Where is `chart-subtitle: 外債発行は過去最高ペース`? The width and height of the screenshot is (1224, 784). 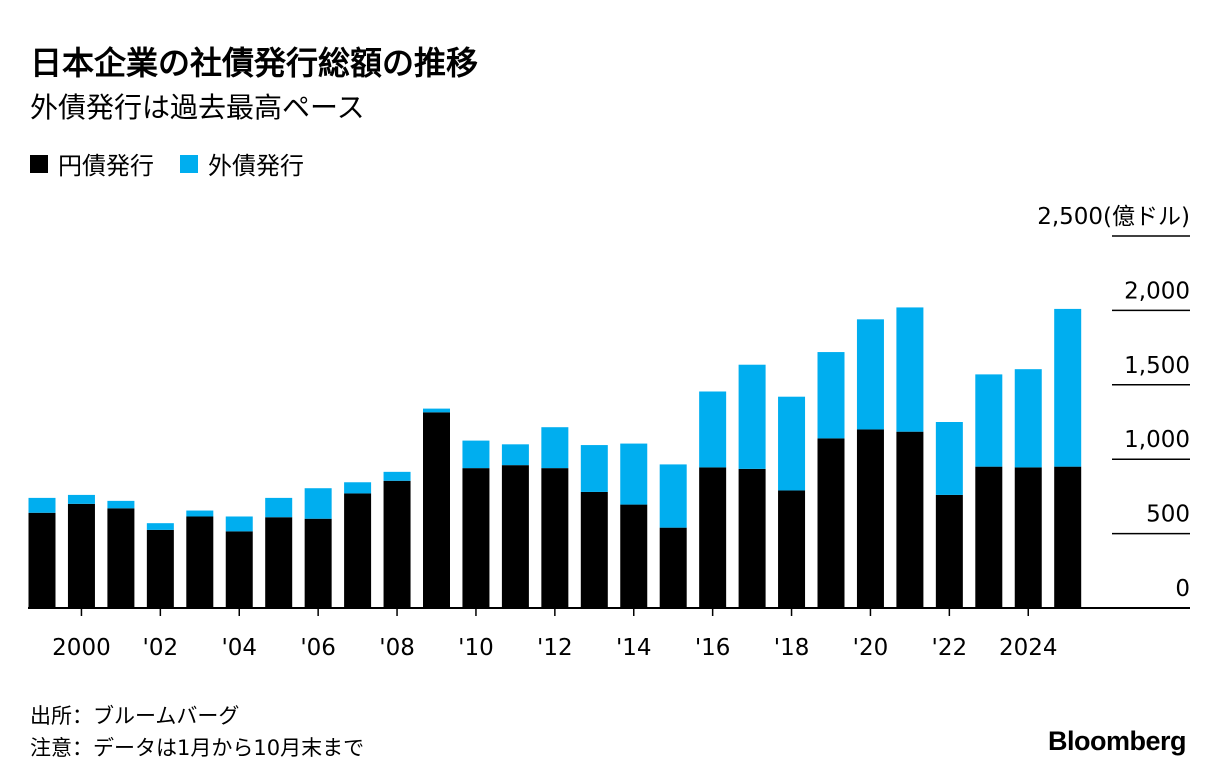
chart-subtitle: 外債発行は過去最高ペース is located at coordinates (197, 107).